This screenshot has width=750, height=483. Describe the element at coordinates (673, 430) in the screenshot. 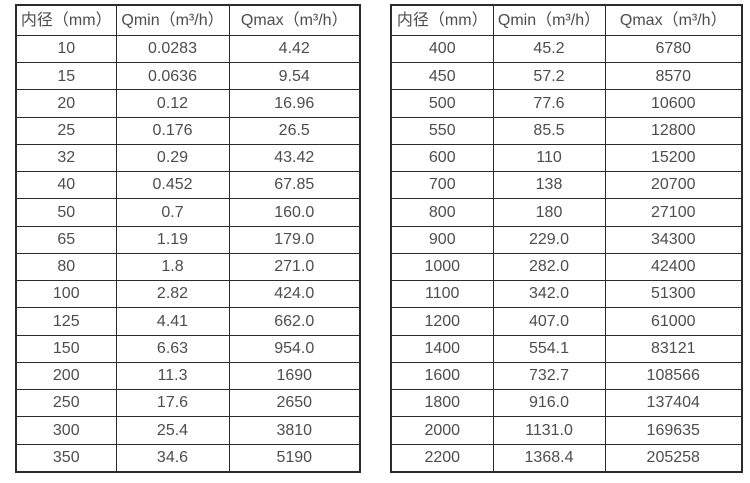

I see `table-cell: 169635` at that location.